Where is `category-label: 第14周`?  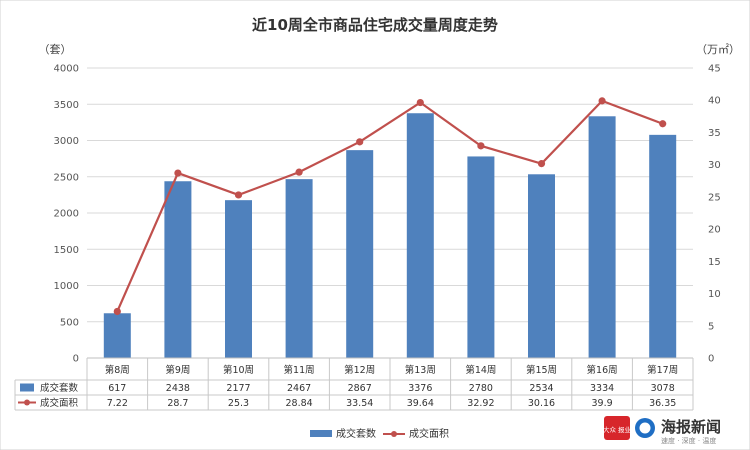 category-label: 第14周 is located at coordinates (480, 370).